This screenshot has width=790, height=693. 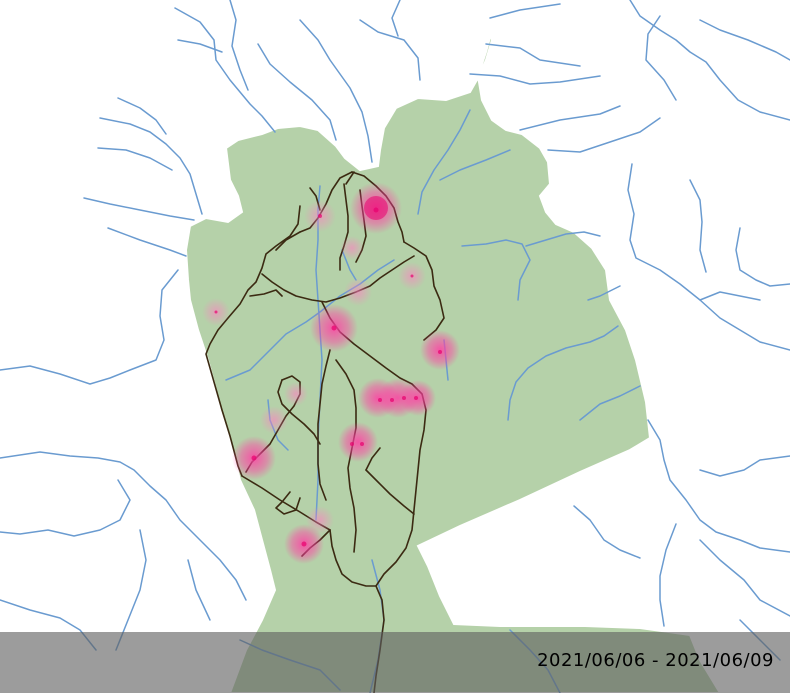 What do you see at coordinates (395, 662) in the screenshot?
I see `date-range-bar: 2021/06/06 - 2021/06/09` at bounding box center [395, 662].